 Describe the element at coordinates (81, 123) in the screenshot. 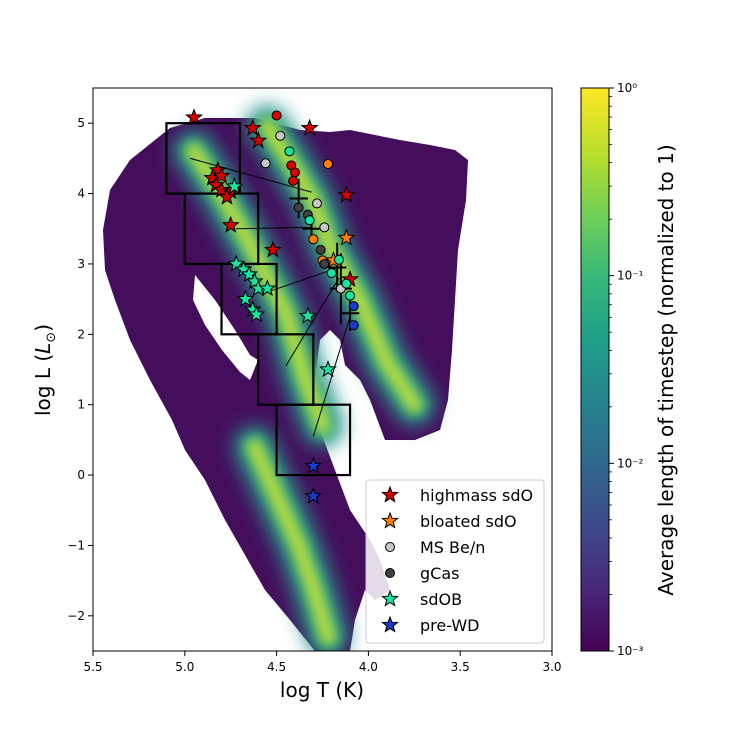

I see `y-tick-label-7: 5` at that location.